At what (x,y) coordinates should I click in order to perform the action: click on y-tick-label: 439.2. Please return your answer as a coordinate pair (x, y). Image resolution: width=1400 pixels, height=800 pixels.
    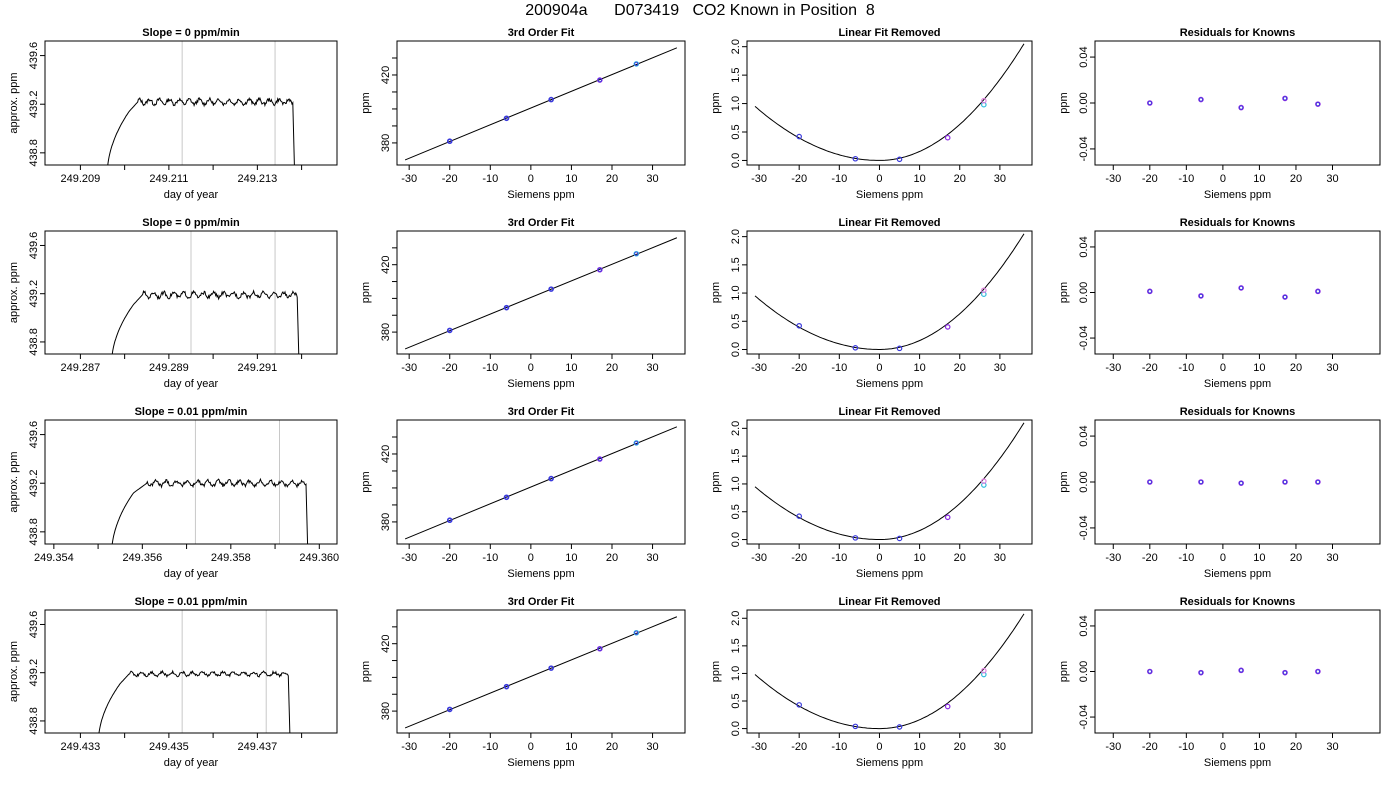
    Looking at the image, I should click on (34, 294).